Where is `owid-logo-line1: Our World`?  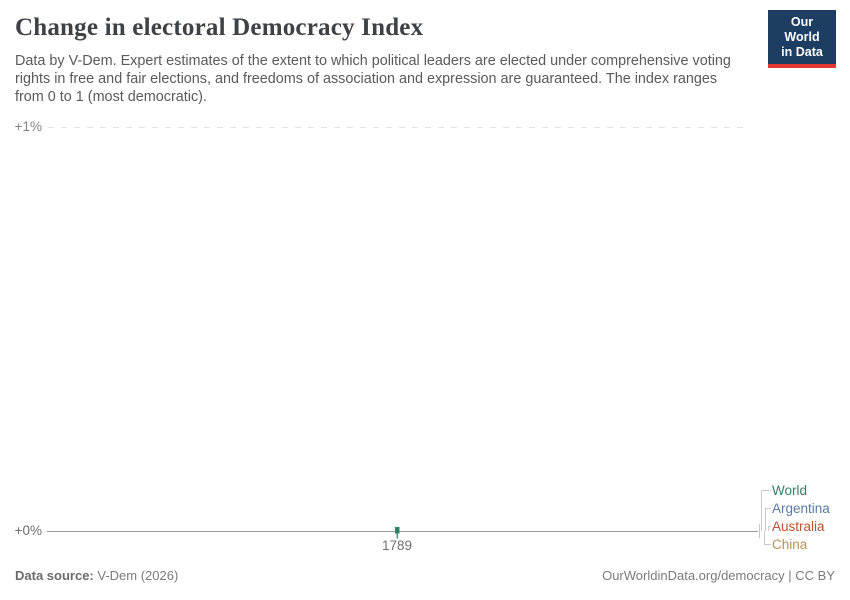
owid-logo-line1: Our World is located at coordinates (802, 29).